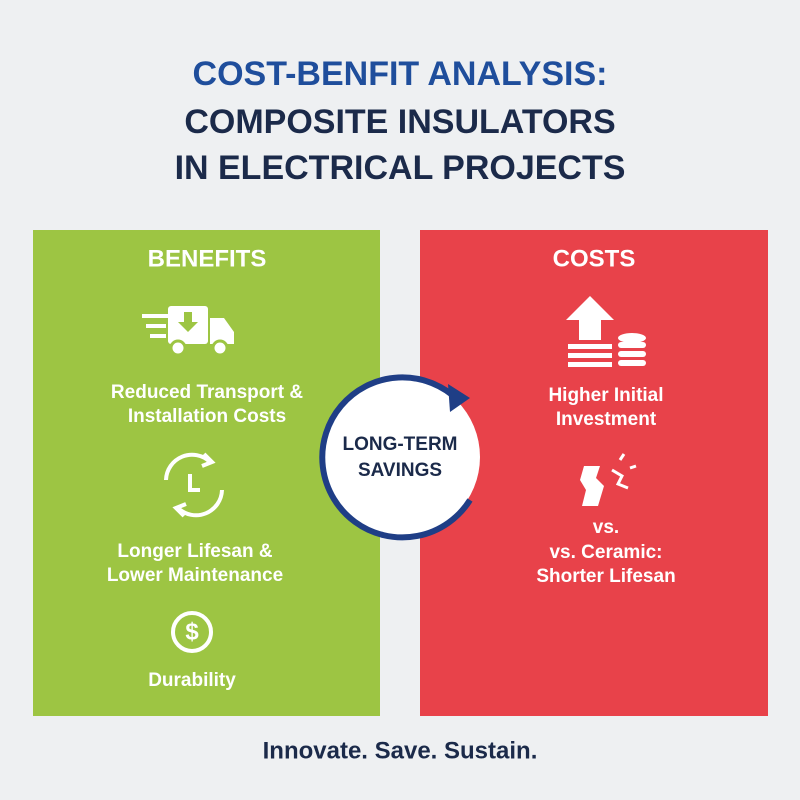 This screenshot has height=800, width=800. I want to click on arrow-head, so click(459, 398).